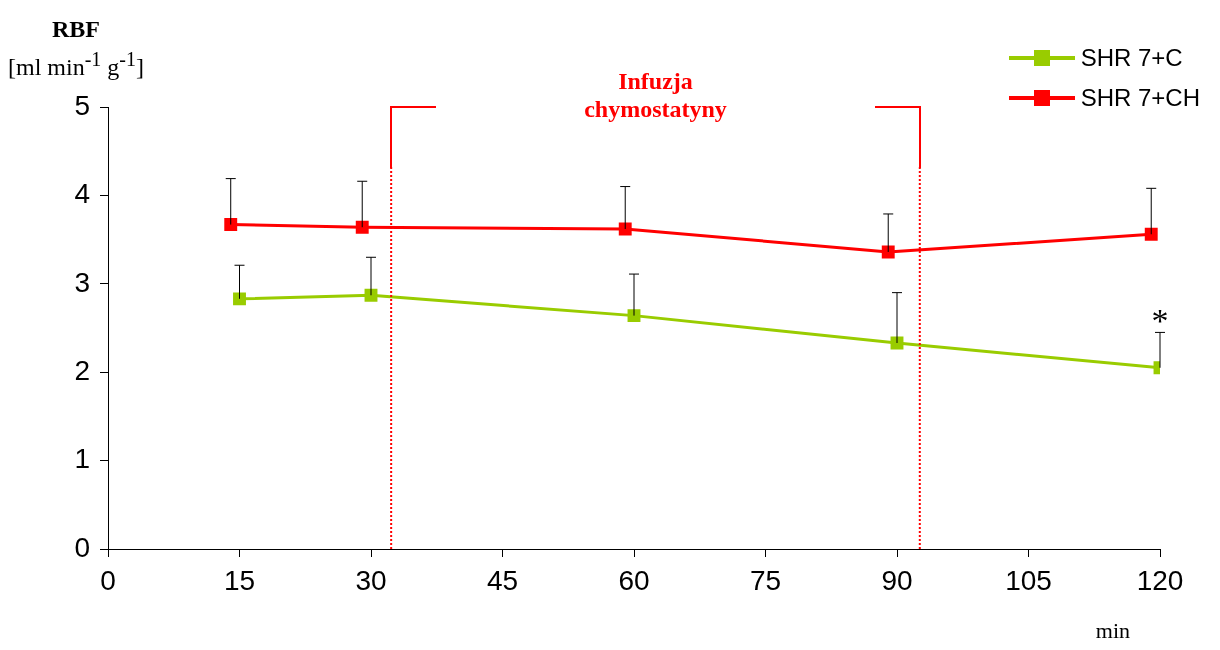 The image size is (1220, 650). I want to click on x-axis-title: min, so click(1112, 631).